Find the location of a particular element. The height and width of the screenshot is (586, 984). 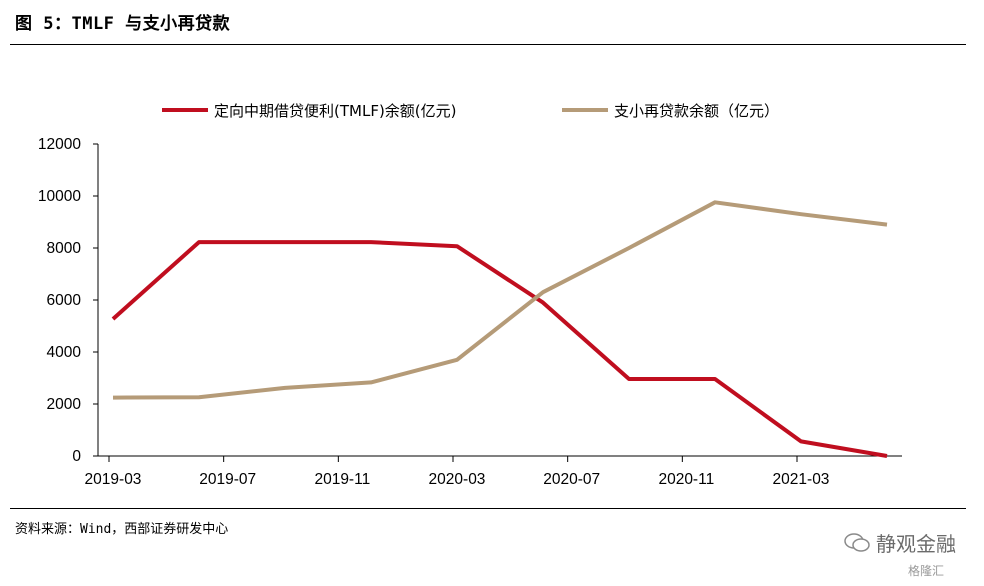

y-tick-label: 2000 is located at coordinates (64, 404).